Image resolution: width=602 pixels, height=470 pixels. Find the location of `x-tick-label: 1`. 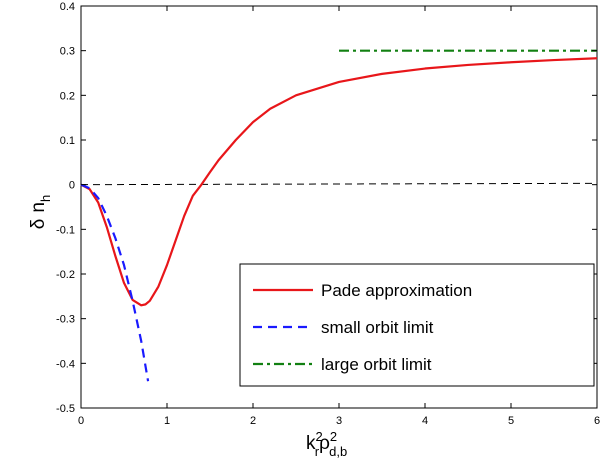

x-tick-label: 1 is located at coordinates (167, 421).